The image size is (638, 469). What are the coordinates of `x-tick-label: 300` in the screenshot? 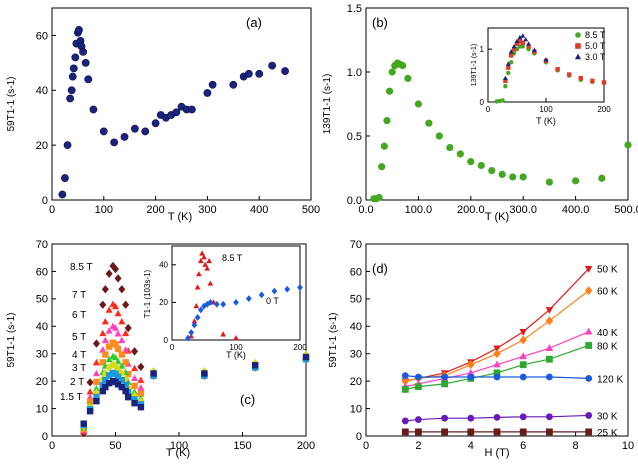 It's located at (207, 210).